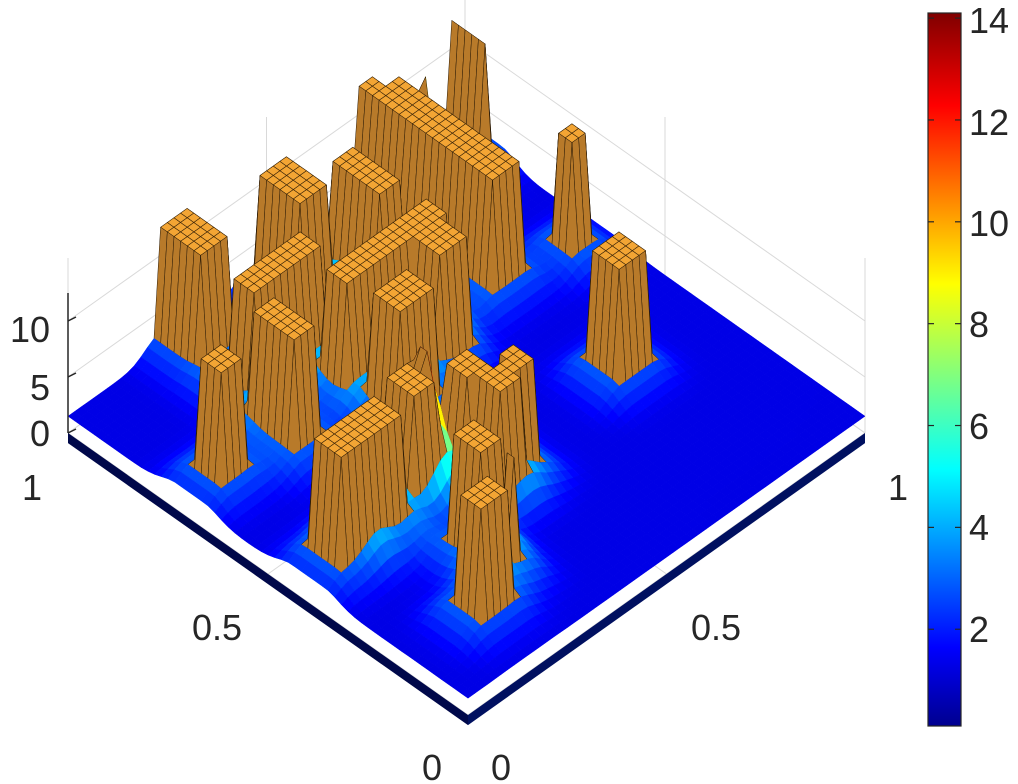  Describe the element at coordinates (468, 693) in the screenshot. I see `surface-patch` at that location.